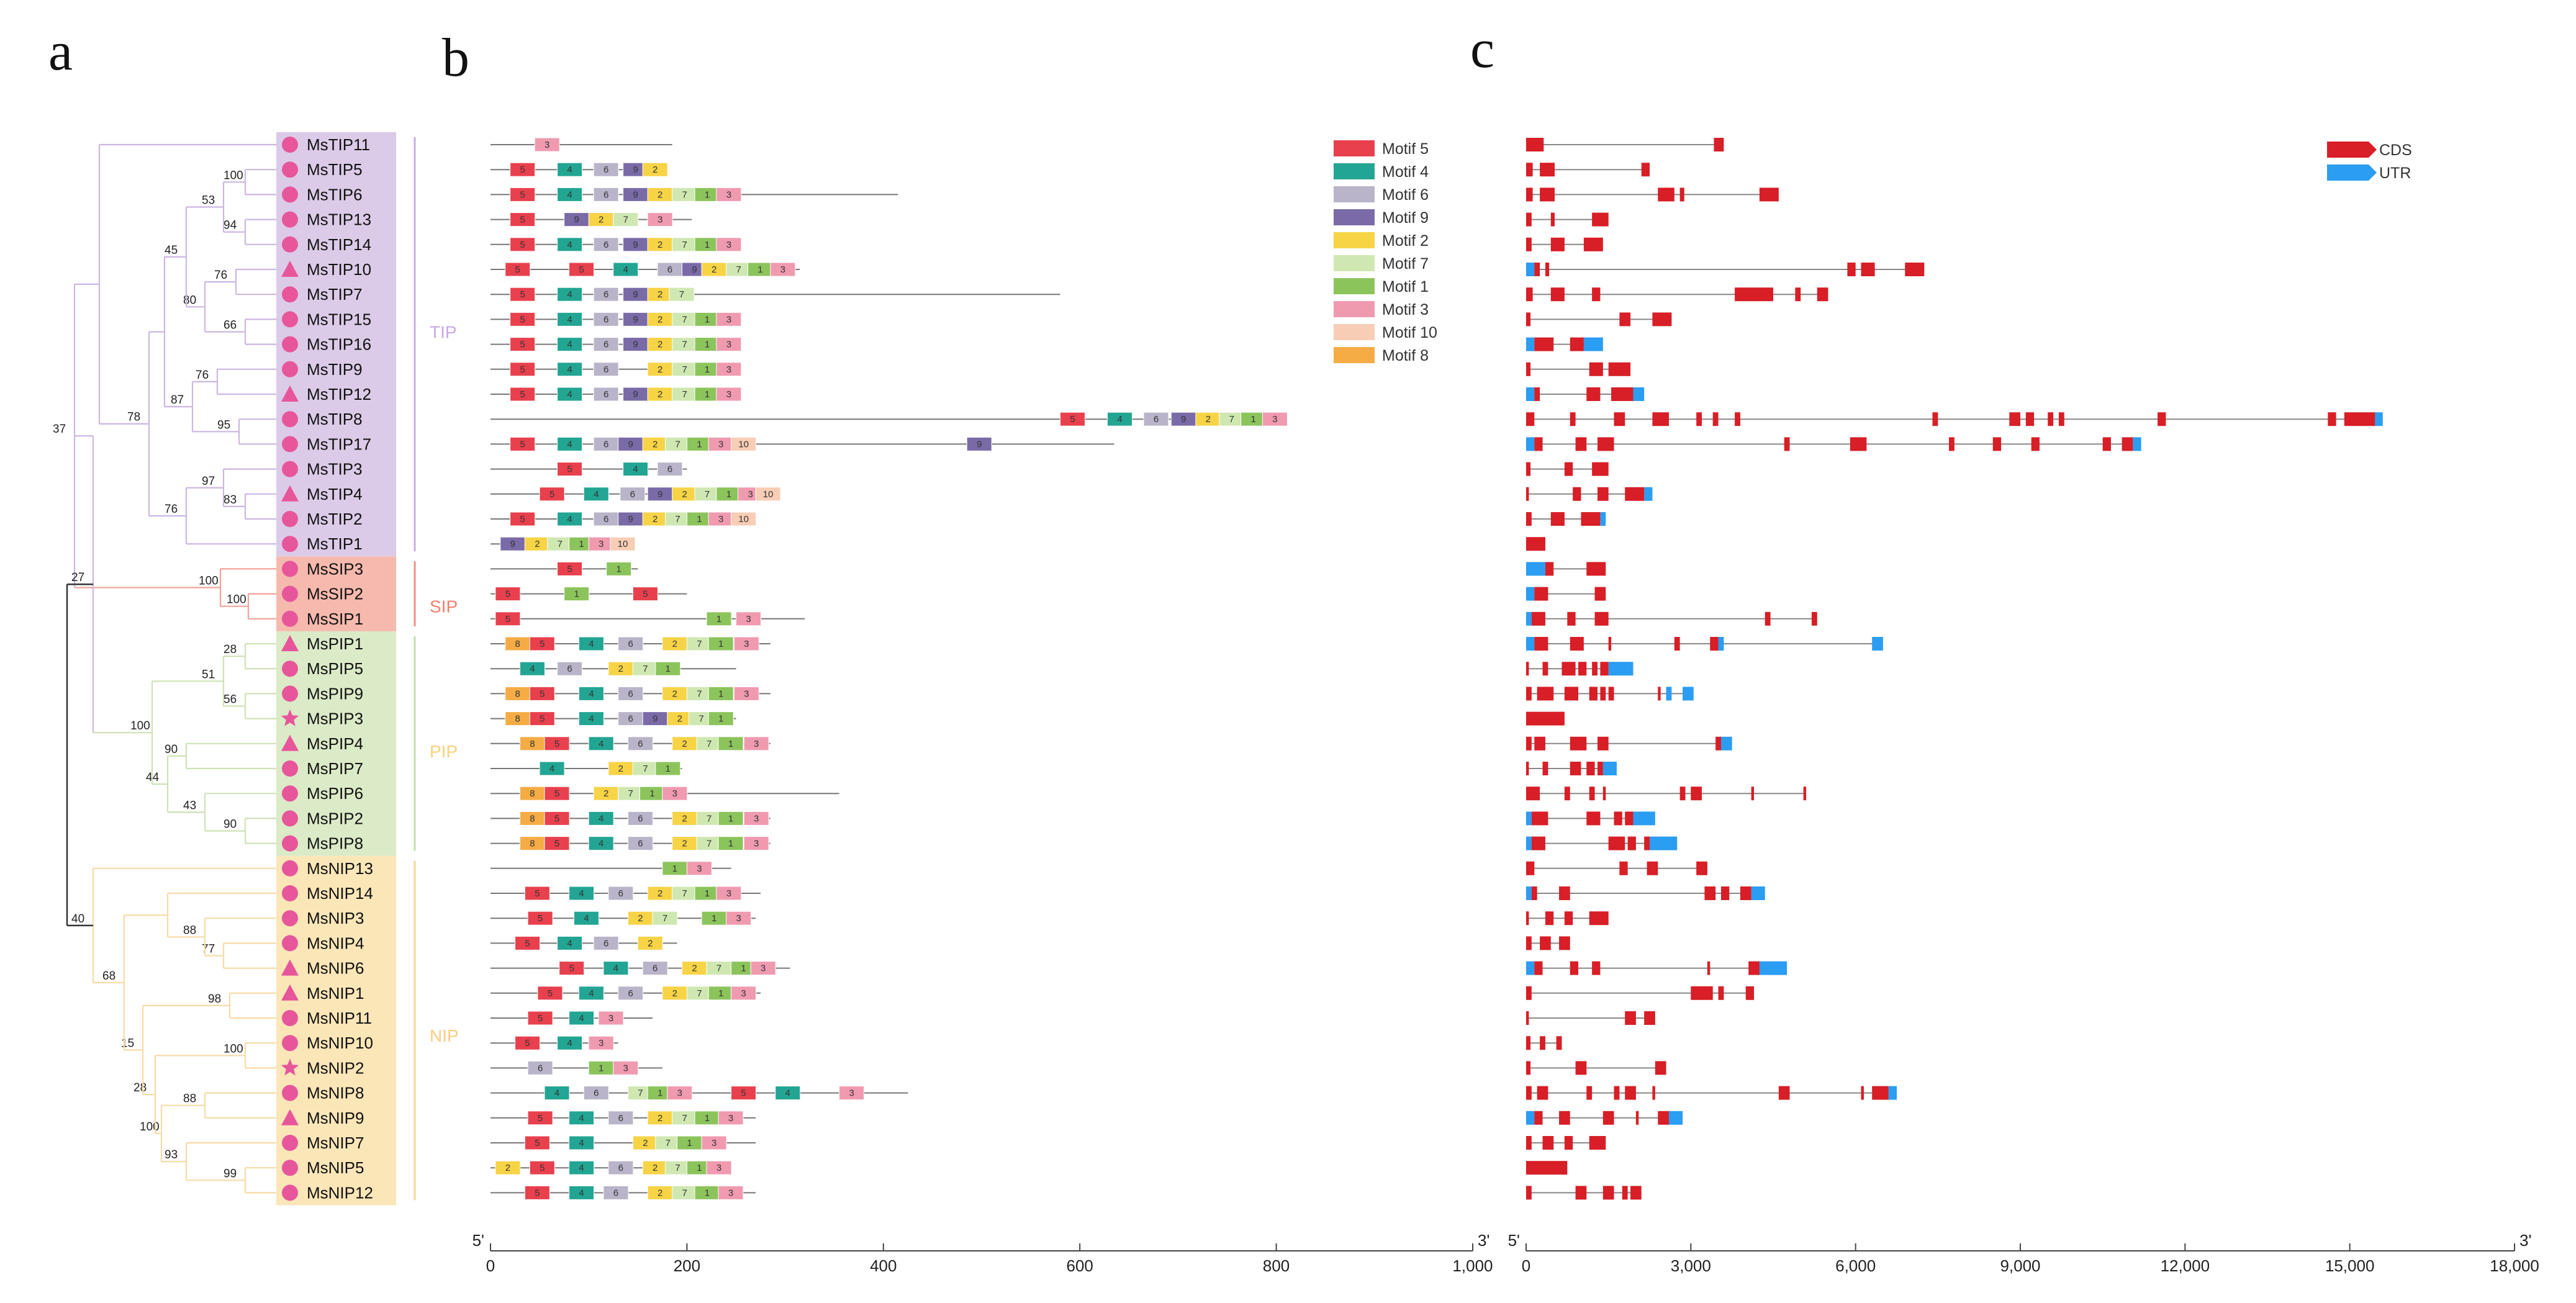 The height and width of the screenshot is (1303, 2576). What do you see at coordinates (1405, 149) in the screenshot?
I see `legend-label-motif: Motif 5` at bounding box center [1405, 149].